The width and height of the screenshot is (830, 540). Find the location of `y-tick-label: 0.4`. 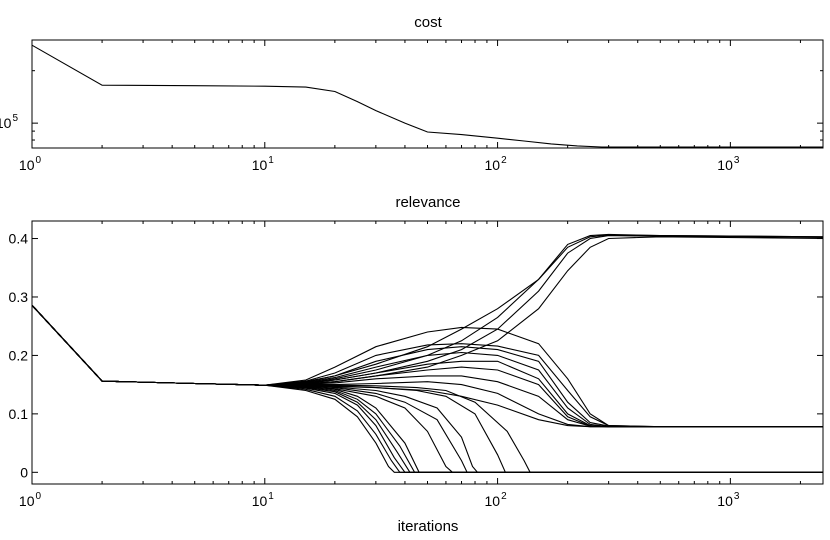

y-tick-label: 0.4 is located at coordinates (19, 239).